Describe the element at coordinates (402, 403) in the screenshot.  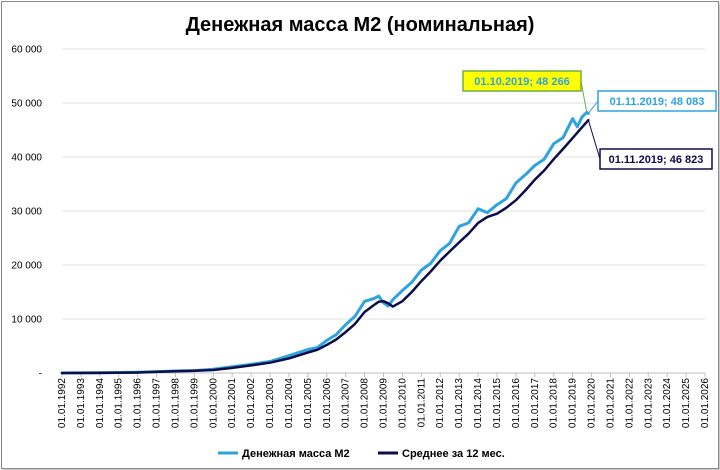
I see `x-tick-label: 01.01.2010` at that location.